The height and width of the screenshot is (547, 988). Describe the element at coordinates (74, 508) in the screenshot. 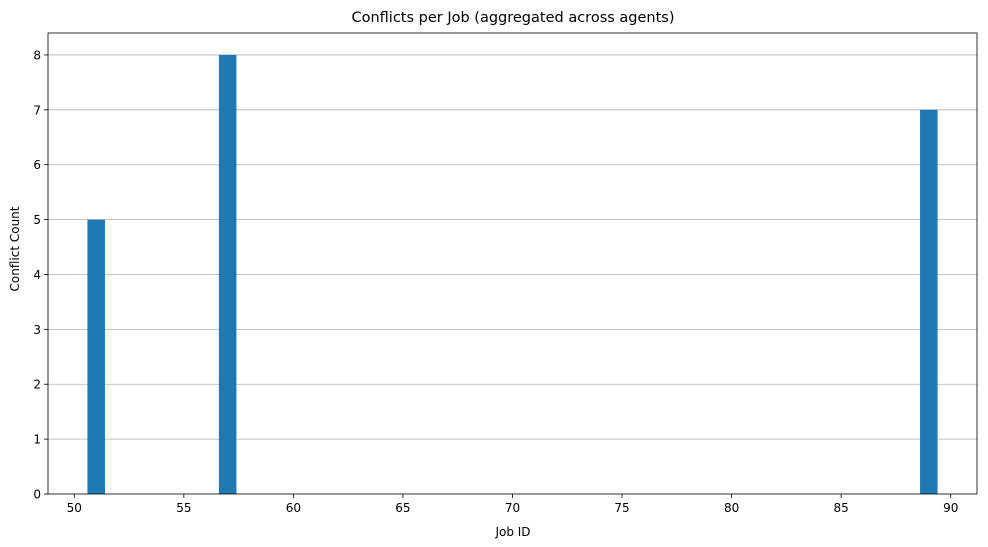

I see `x-tick-label: 50` at that location.